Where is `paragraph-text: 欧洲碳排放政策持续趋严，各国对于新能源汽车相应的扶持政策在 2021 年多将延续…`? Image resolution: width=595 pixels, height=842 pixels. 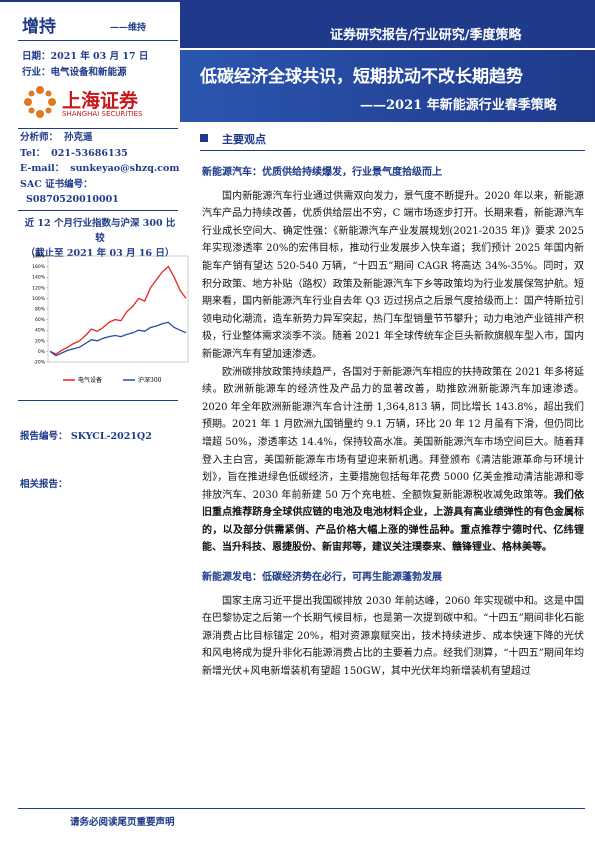 paragraph-text: 欧洲碳排放政策持续趋严，各国对于新能源汽车相应的扶持政策在 2021 年多将延续… is located at coordinates (393, 433).